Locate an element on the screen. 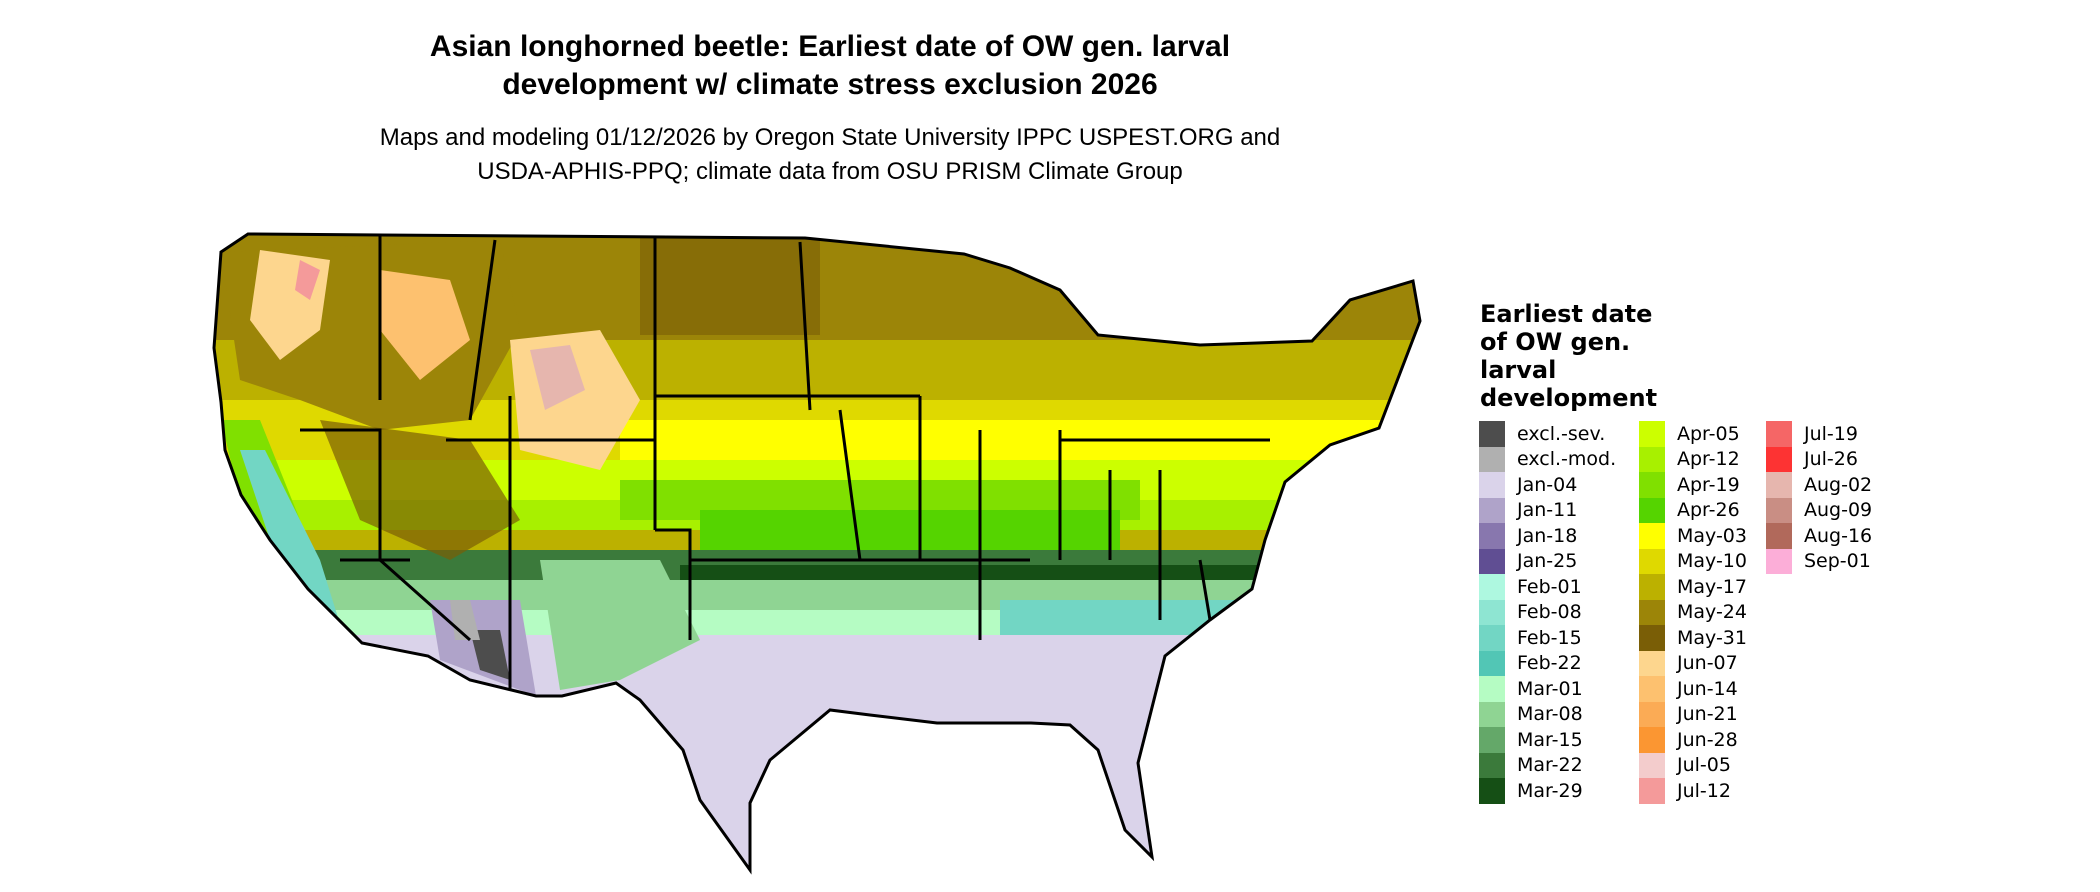 Image resolution: width=2100 pixels, height=892 pixels. legend-item: Jan-11 is located at coordinates (1528, 510).